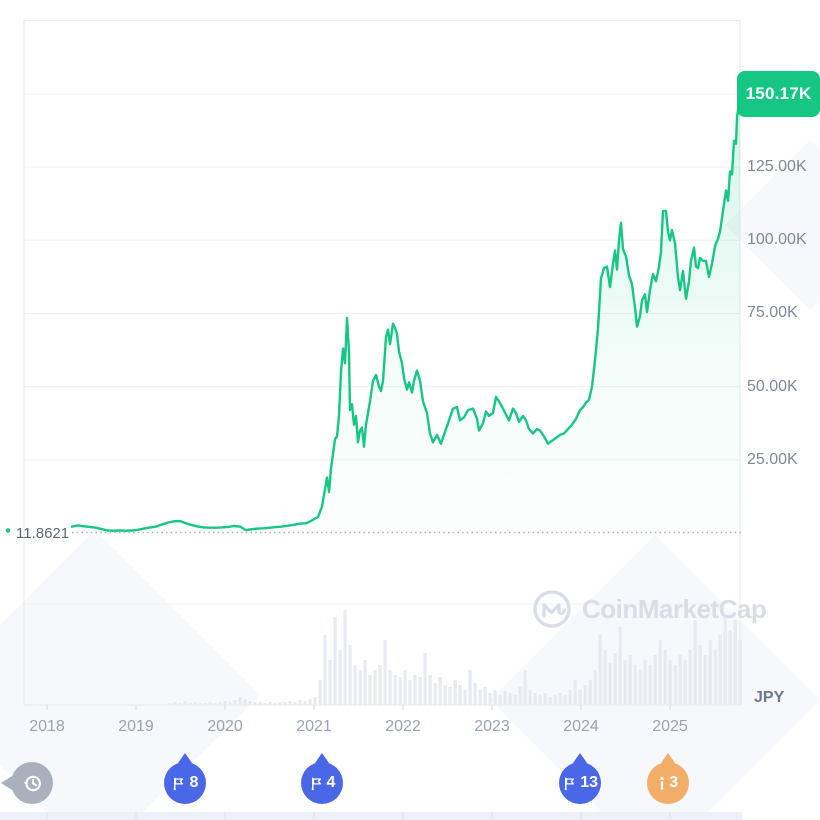  I want to click on timeline-marker-history, so click(32, 783).